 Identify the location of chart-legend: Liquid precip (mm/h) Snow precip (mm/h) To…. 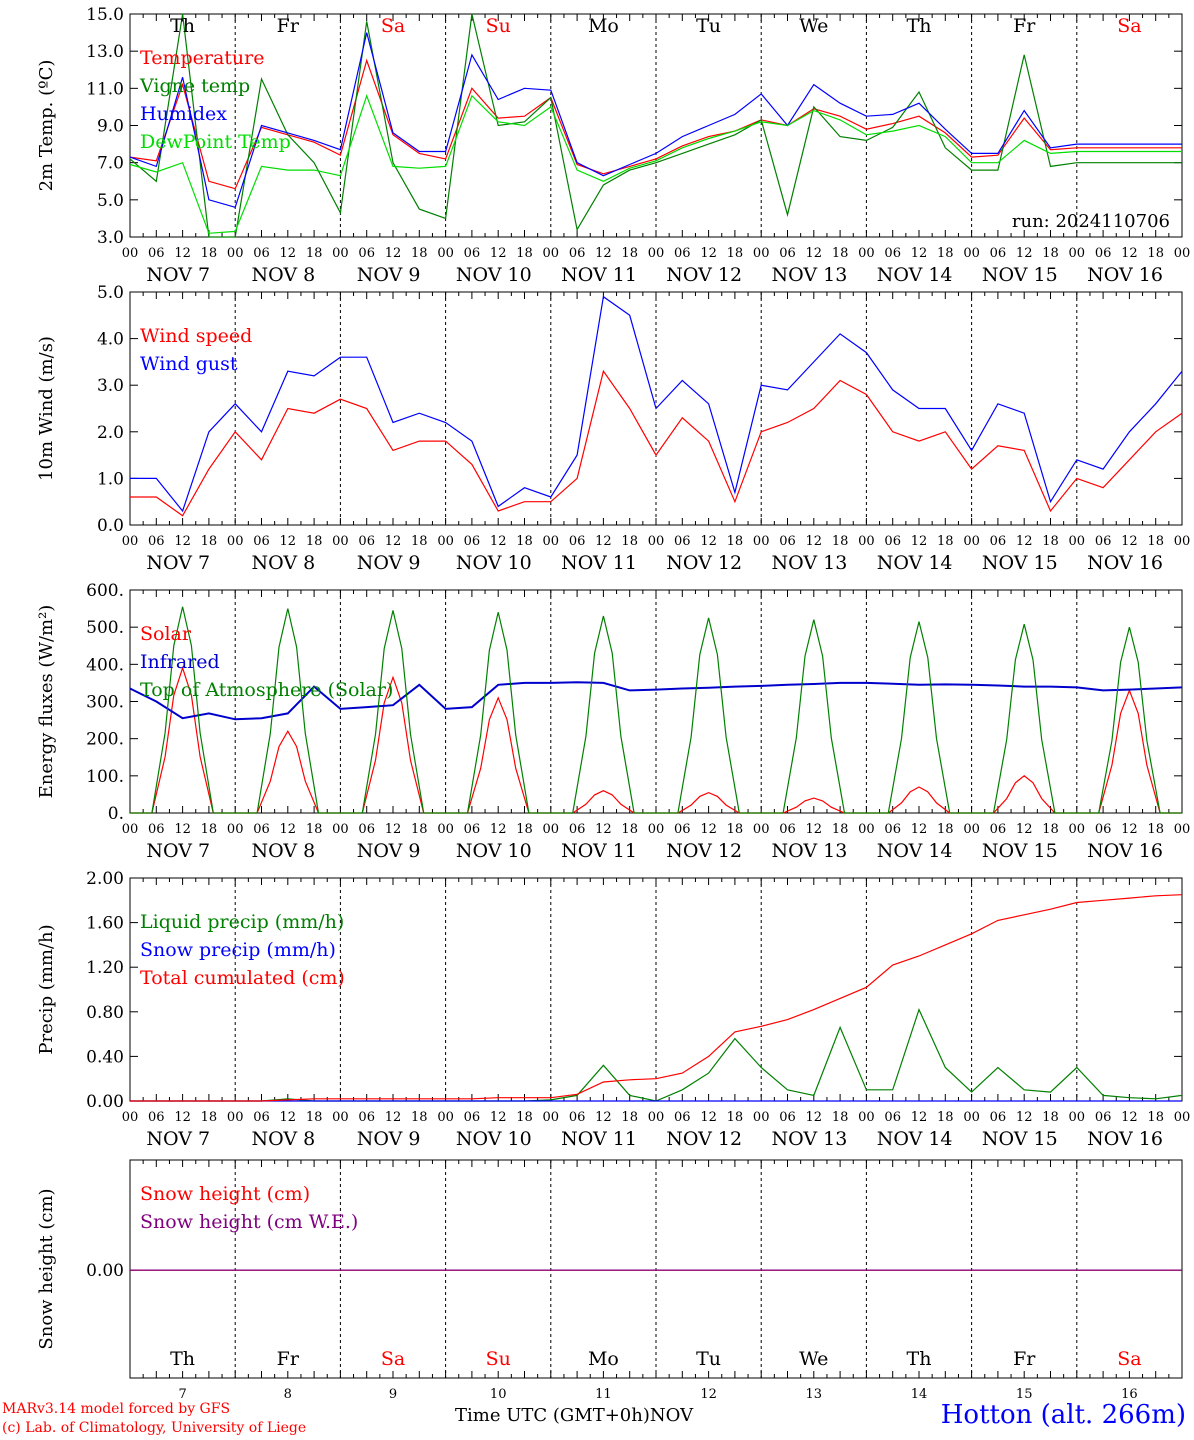
(242, 950).